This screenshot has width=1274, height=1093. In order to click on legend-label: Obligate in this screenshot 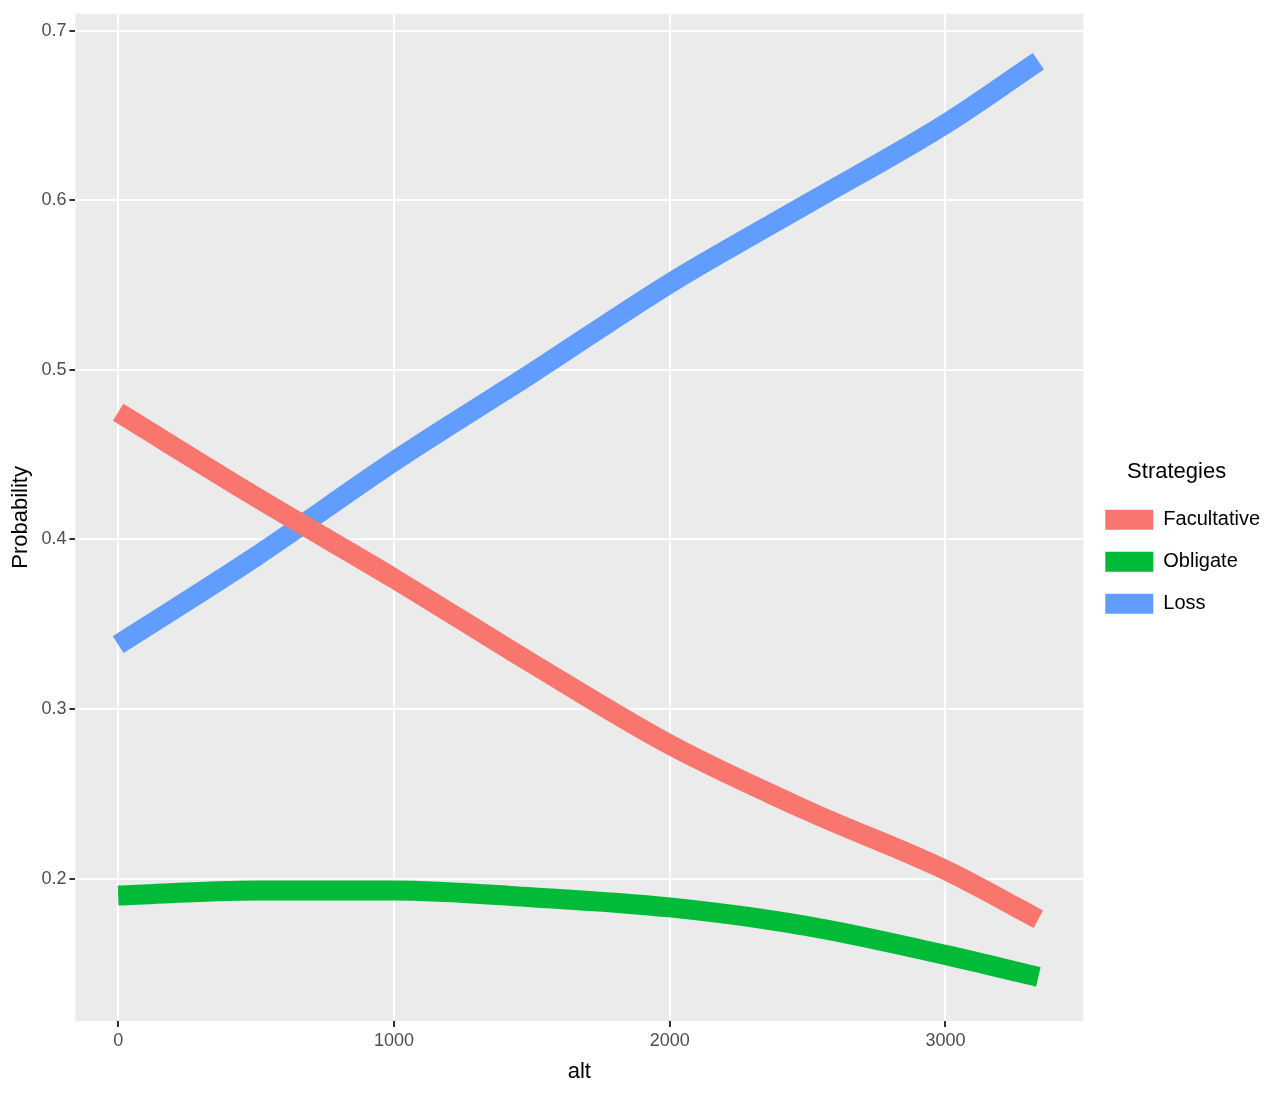, I will do `click(1200, 560)`.